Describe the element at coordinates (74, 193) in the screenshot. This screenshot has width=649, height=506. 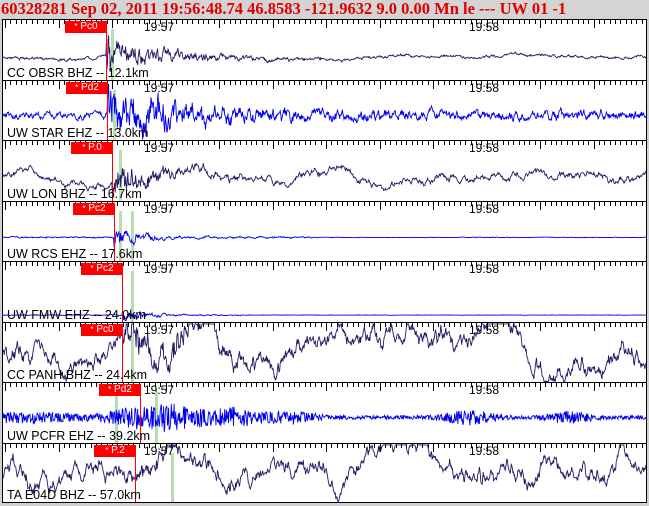
I see `station-channel-label: UW LON BHZ -- 16.7km` at that location.